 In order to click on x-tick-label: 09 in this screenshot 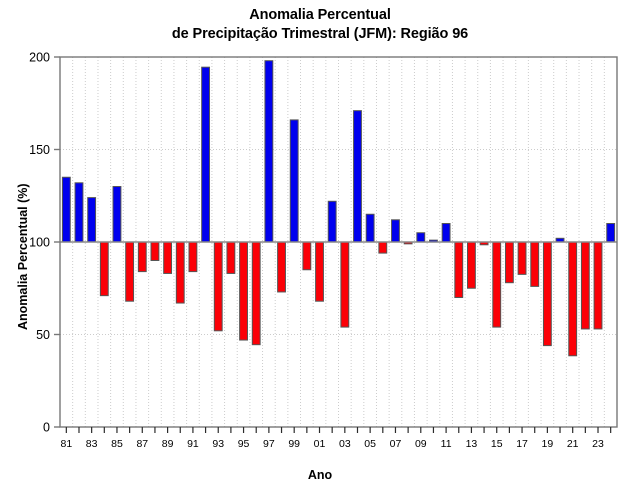, I will do `click(421, 444)`.